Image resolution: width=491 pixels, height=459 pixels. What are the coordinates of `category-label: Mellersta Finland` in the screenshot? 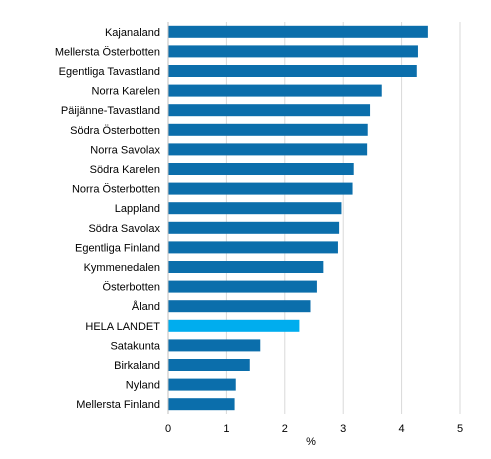 It's located at (118, 405).